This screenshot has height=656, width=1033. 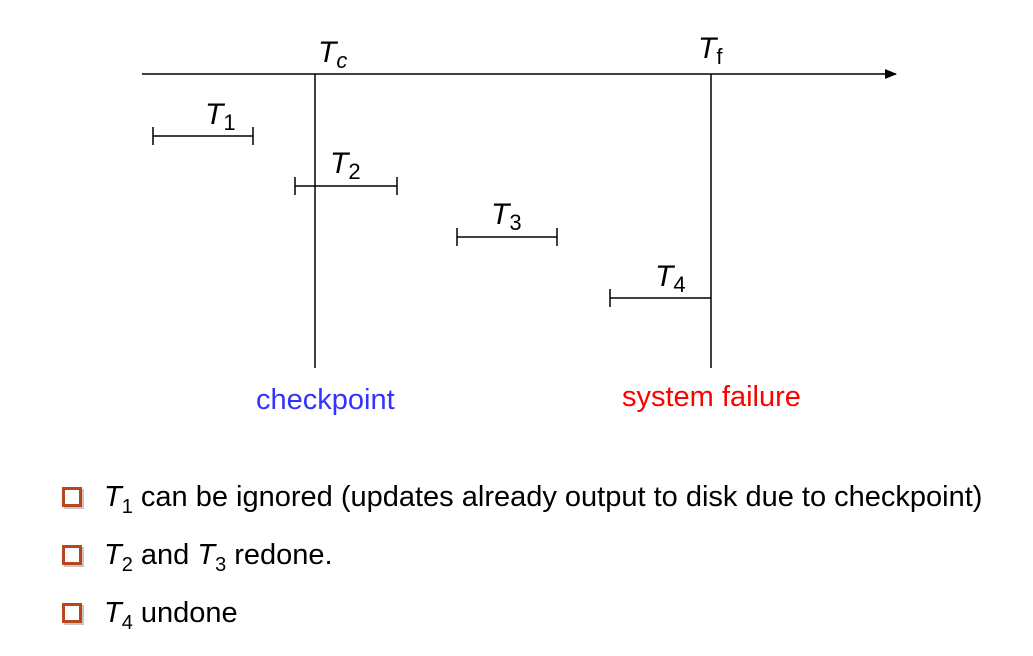 What do you see at coordinates (670, 278) in the screenshot?
I see `t4-label: T4` at bounding box center [670, 278].